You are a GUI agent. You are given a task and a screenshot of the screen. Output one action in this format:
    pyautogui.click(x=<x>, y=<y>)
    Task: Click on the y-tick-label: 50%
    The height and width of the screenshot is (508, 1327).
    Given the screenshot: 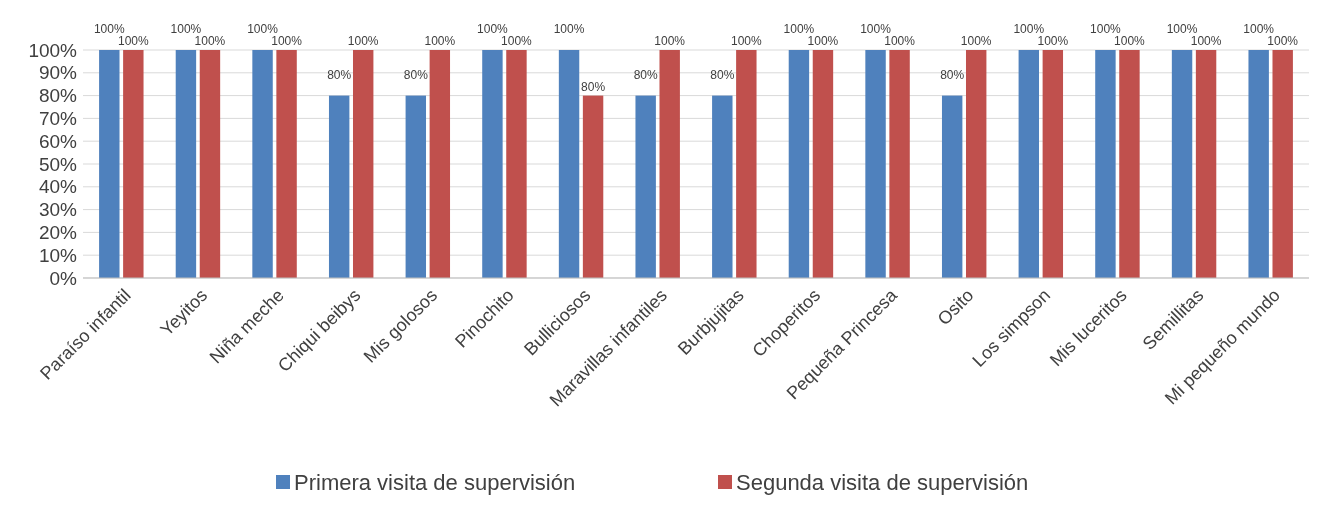 What is the action you would take?
    pyautogui.click(x=58, y=164)
    